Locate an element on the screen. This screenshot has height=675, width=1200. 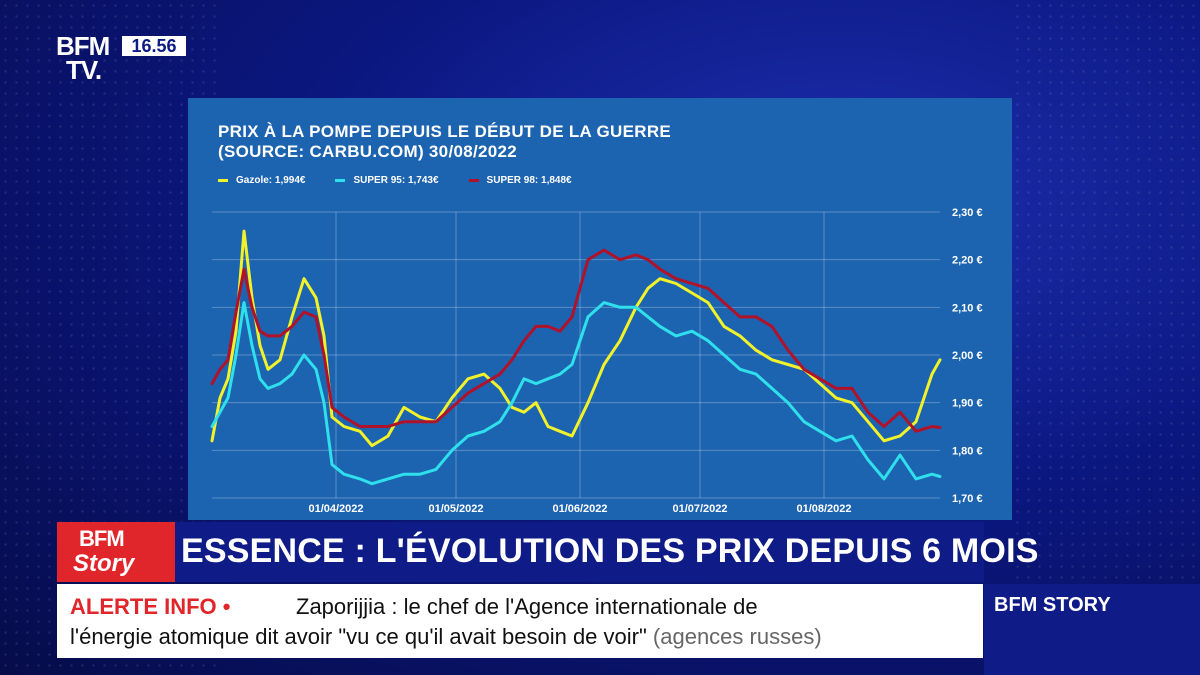
headline-bar is located at coordinates (520, 552).